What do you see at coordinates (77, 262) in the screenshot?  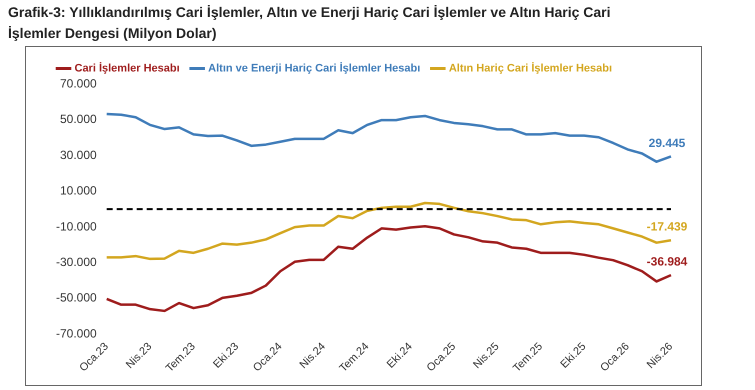 I see `y-tick-label: -30.000` at bounding box center [77, 262].